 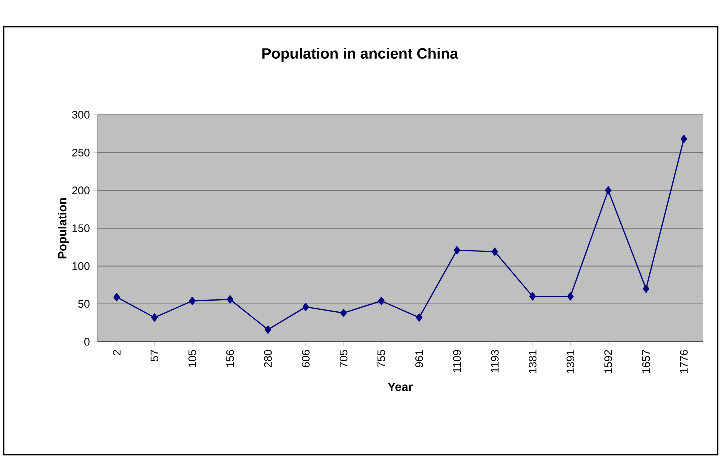 I want to click on y-tick-label: 150, so click(x=81, y=228).